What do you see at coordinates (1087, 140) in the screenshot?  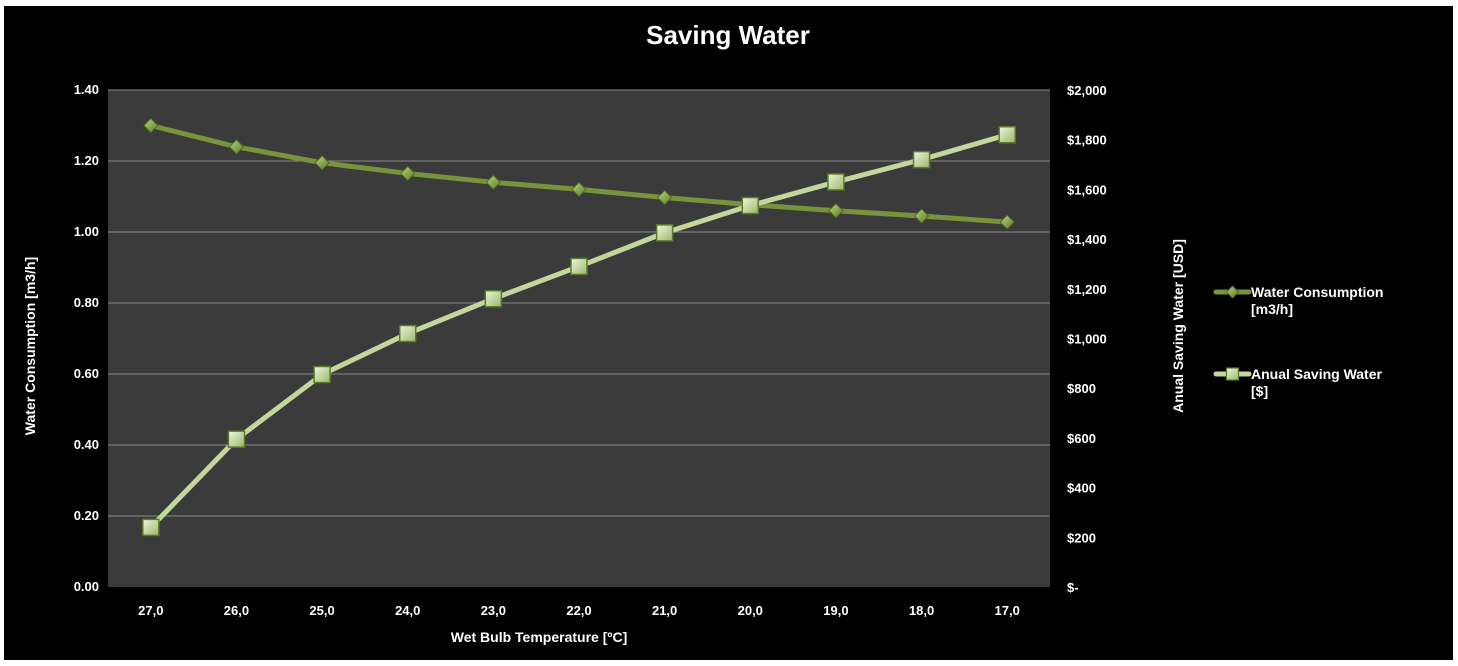 I see `y-right-tick-label: $1,800` at bounding box center [1087, 140].